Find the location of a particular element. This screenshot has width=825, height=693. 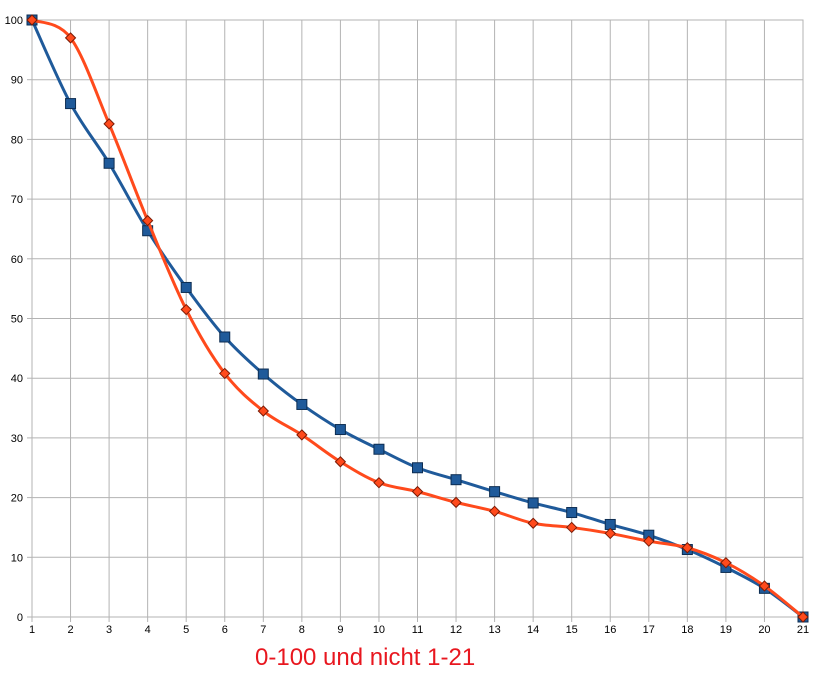

x-tick-label: 1 is located at coordinates (32, 630).